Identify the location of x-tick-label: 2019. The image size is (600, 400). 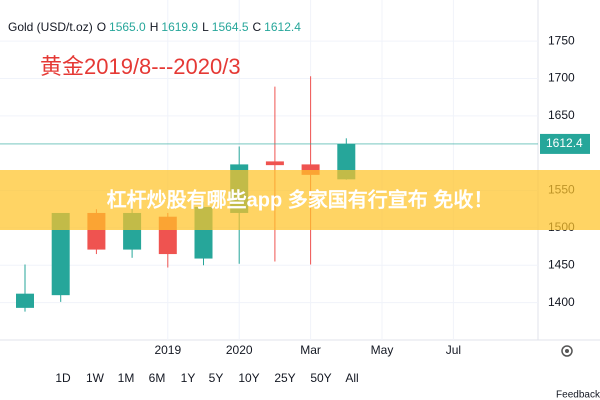
(167, 350).